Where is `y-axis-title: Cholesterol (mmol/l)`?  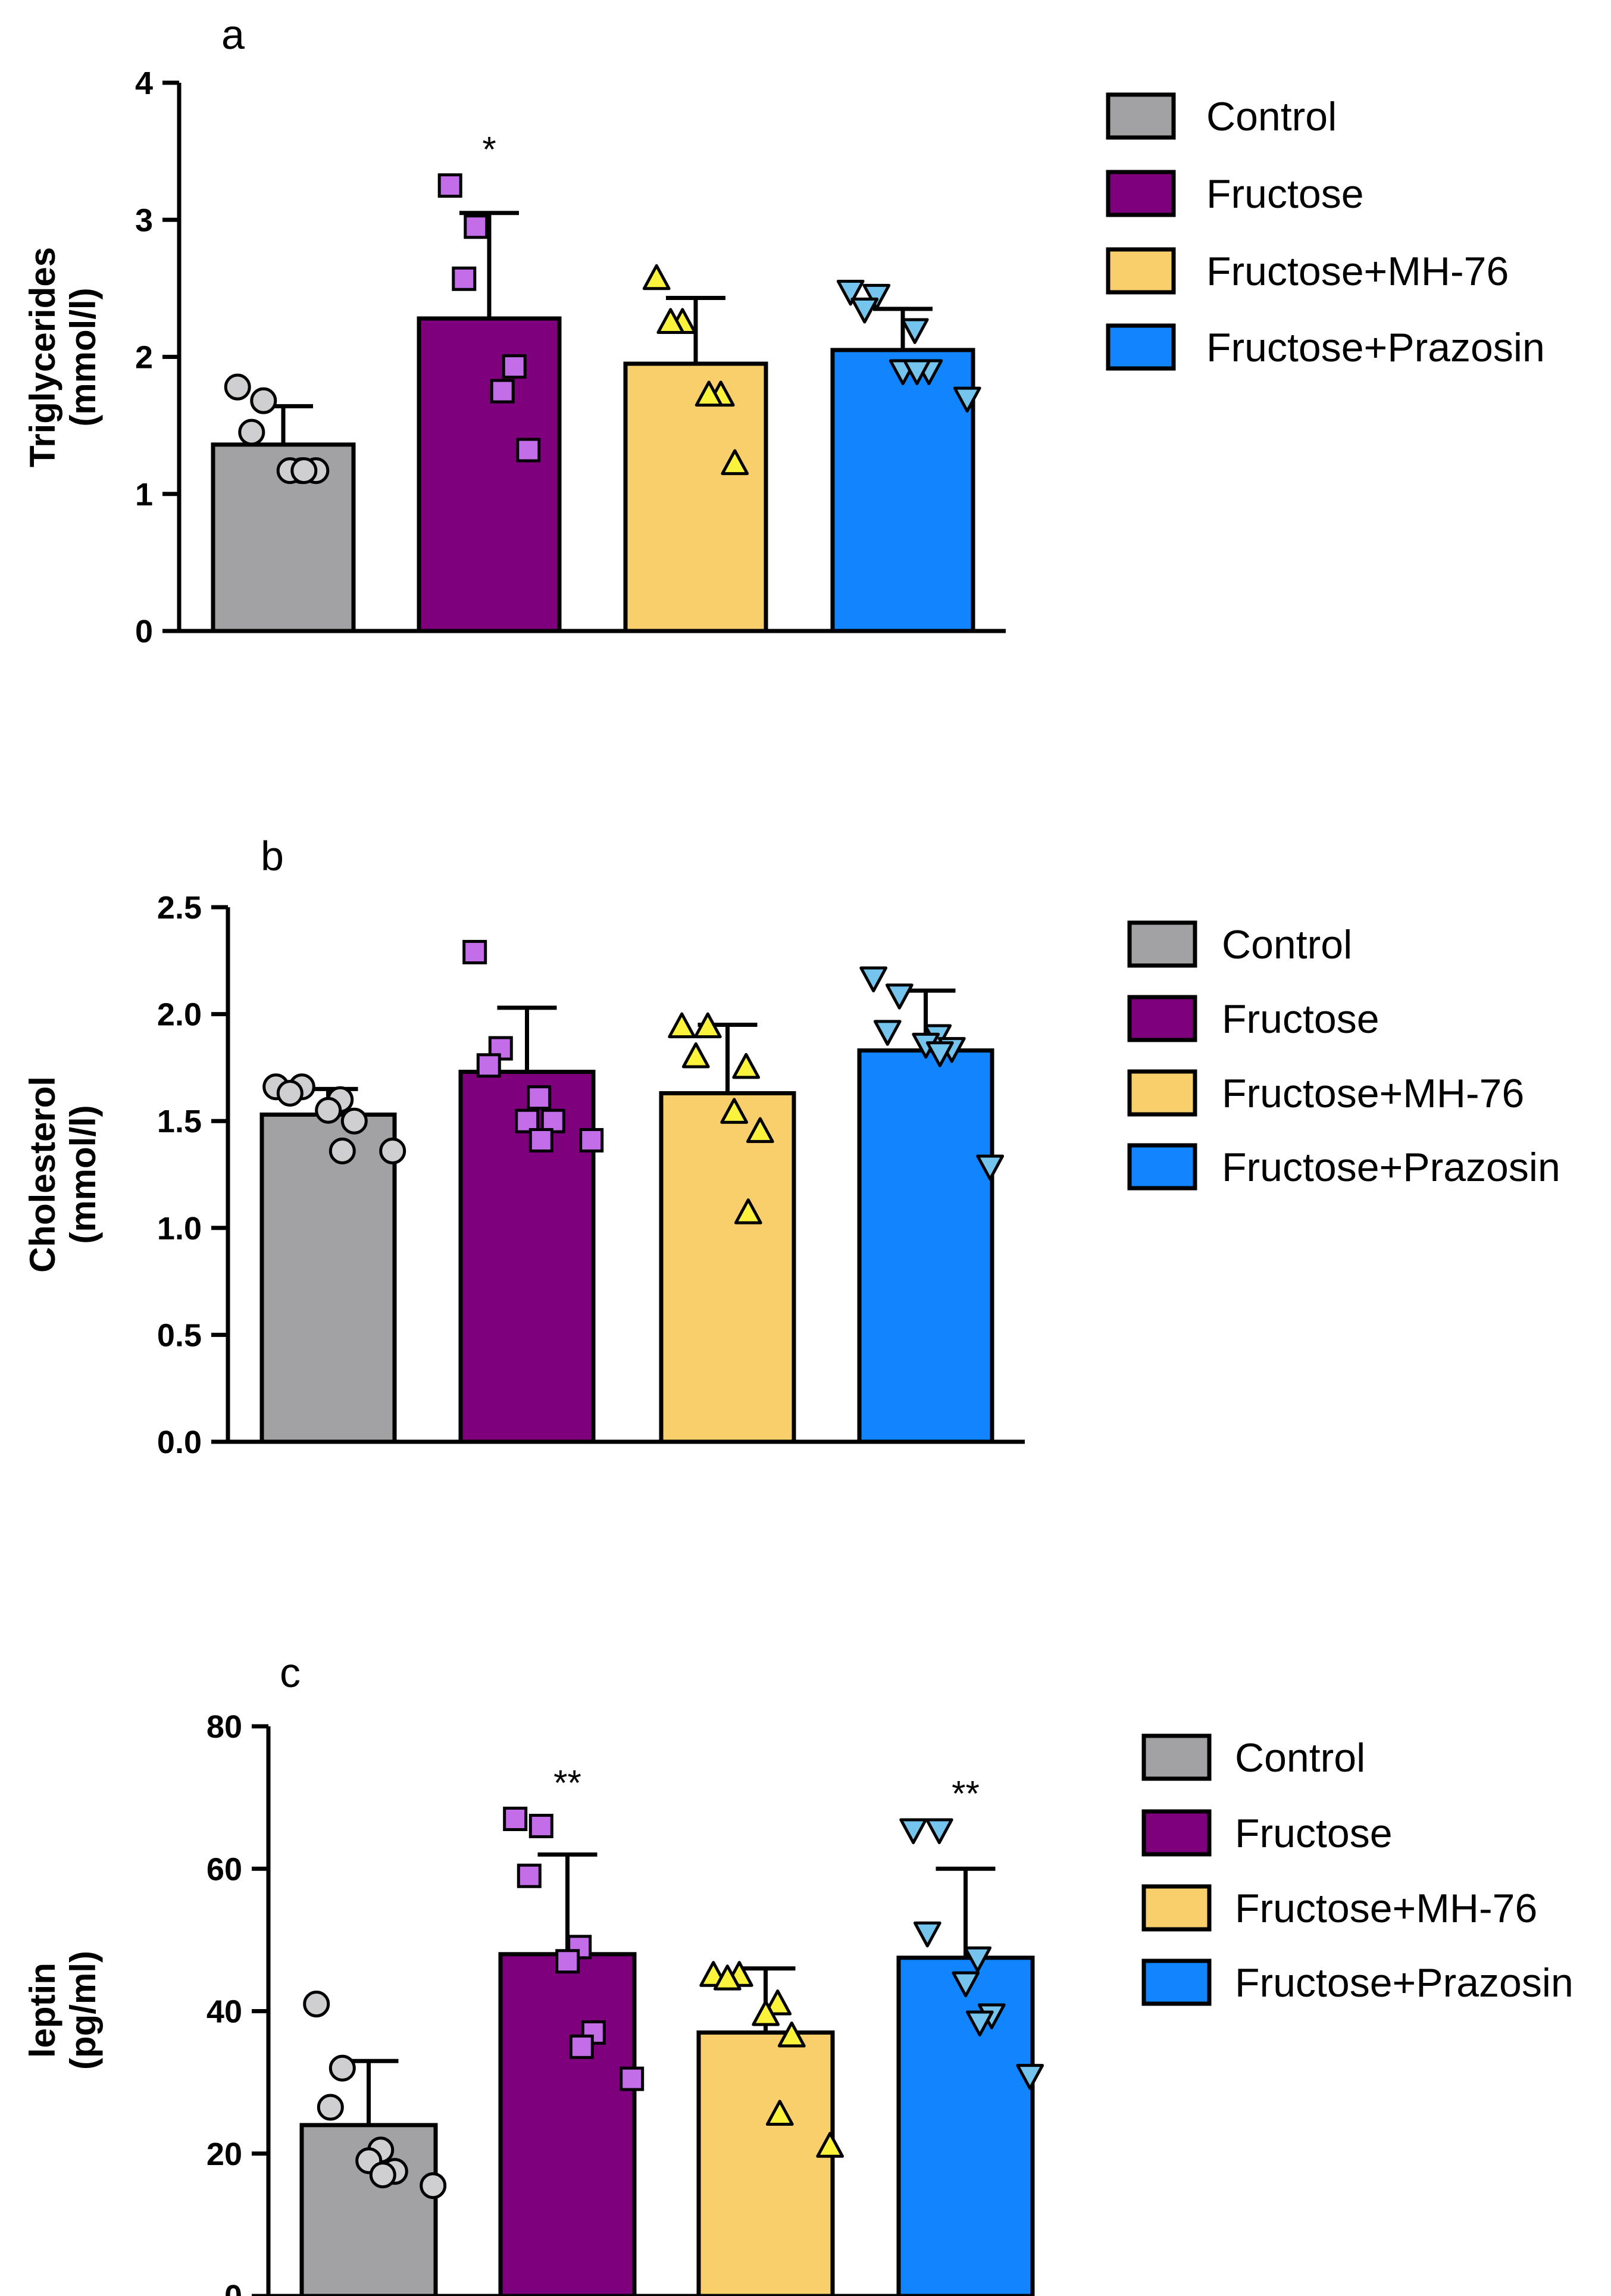
y-axis-title: Cholesterol (mmol/l) is located at coordinates (63, 1174).